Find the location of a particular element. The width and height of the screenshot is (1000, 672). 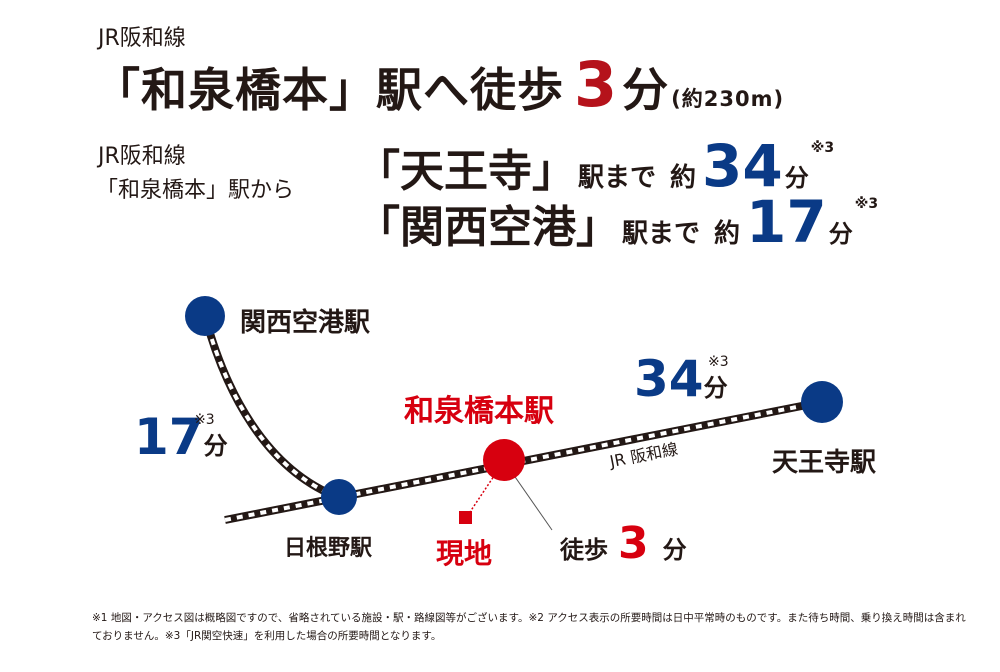

destination-kansai: 「関西空港」駅まで約 17分※3 is located at coordinates (617, 222).